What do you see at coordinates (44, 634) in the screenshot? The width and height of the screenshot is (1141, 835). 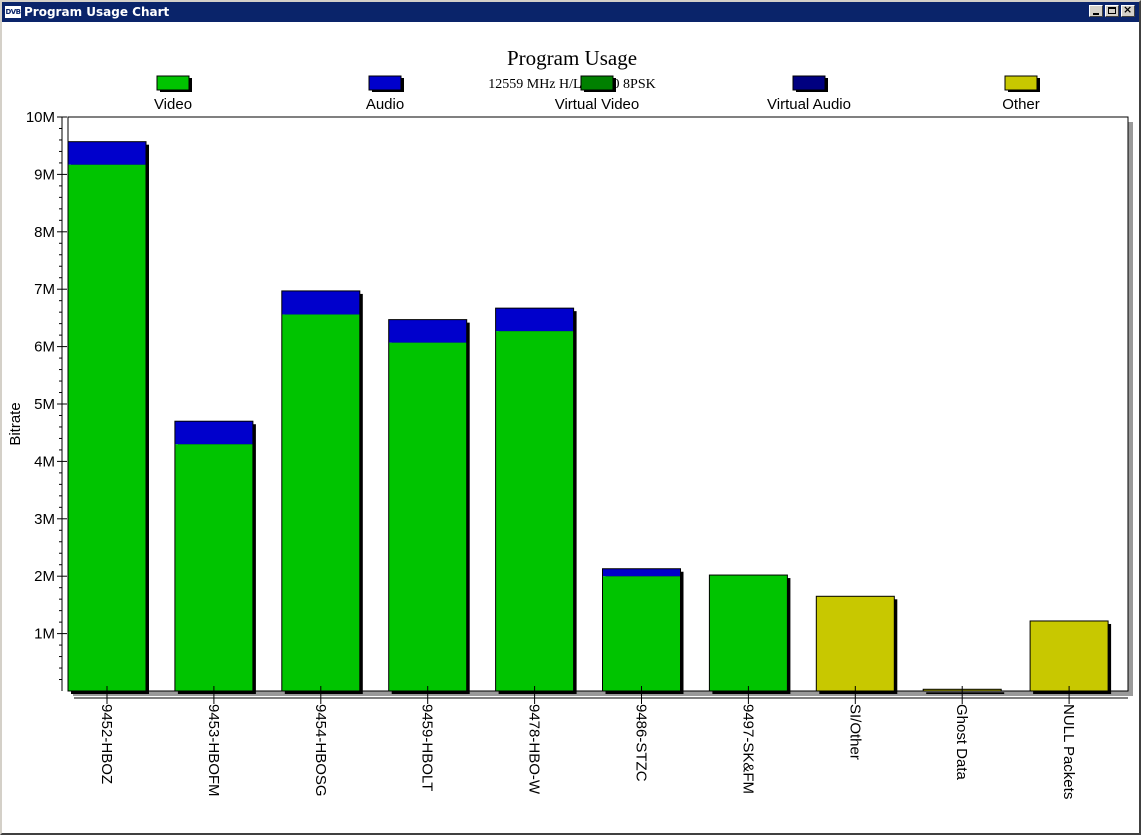 I see `y-tick-label: 1M` at bounding box center [44, 634].